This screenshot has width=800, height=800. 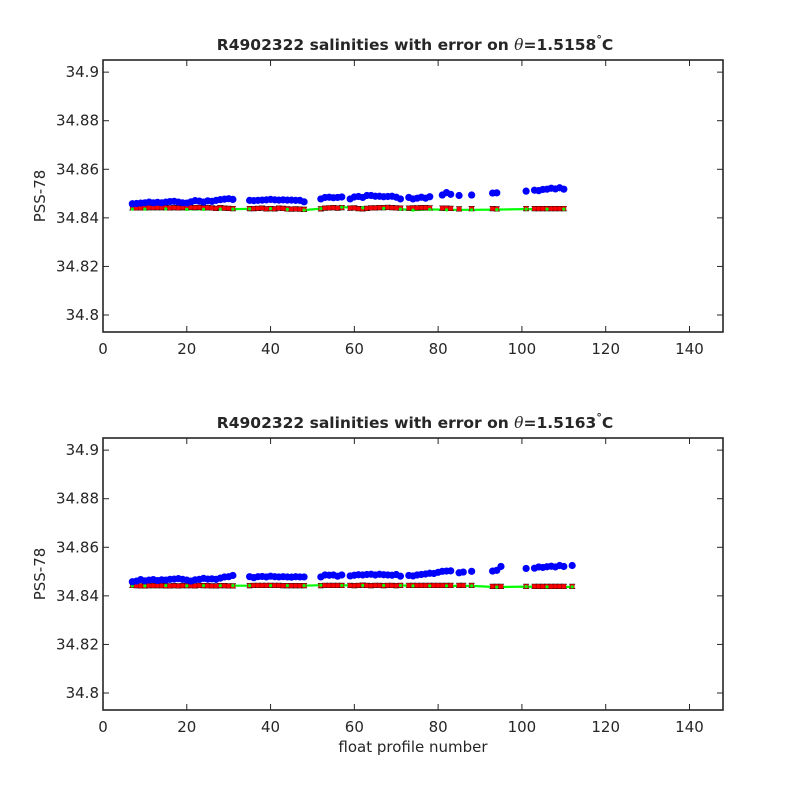 I want to click on y-tick-label: 34.84, so click(x=77, y=596).